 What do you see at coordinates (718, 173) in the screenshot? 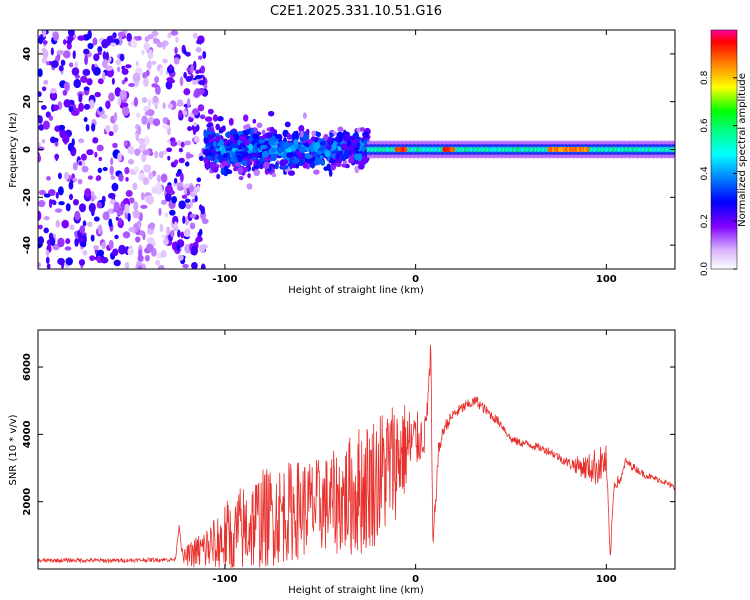
I see `colorbar-ticks: 0.0 0.2 0.4 0.6 0.8` at bounding box center [718, 173].